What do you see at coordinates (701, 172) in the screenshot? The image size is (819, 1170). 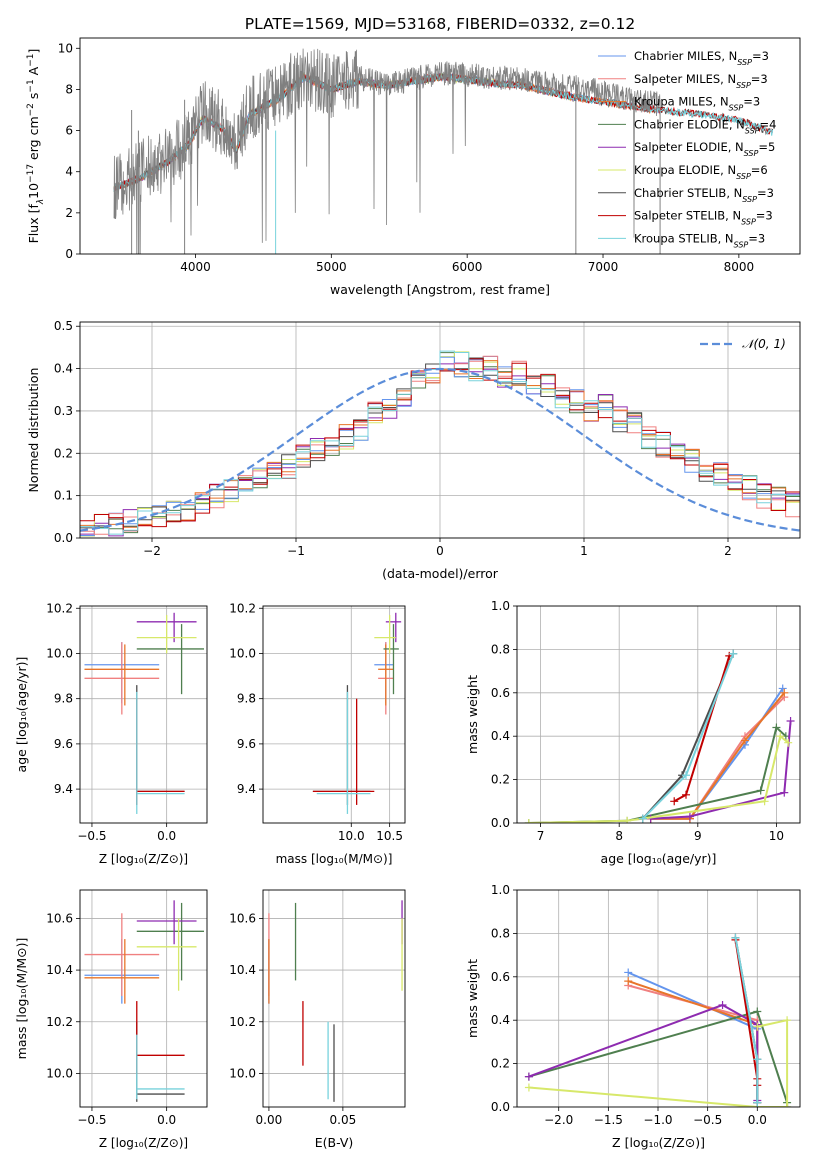 I see `legend-entry: Kroupa ELODIE, NSSP=6` at bounding box center [701, 172].